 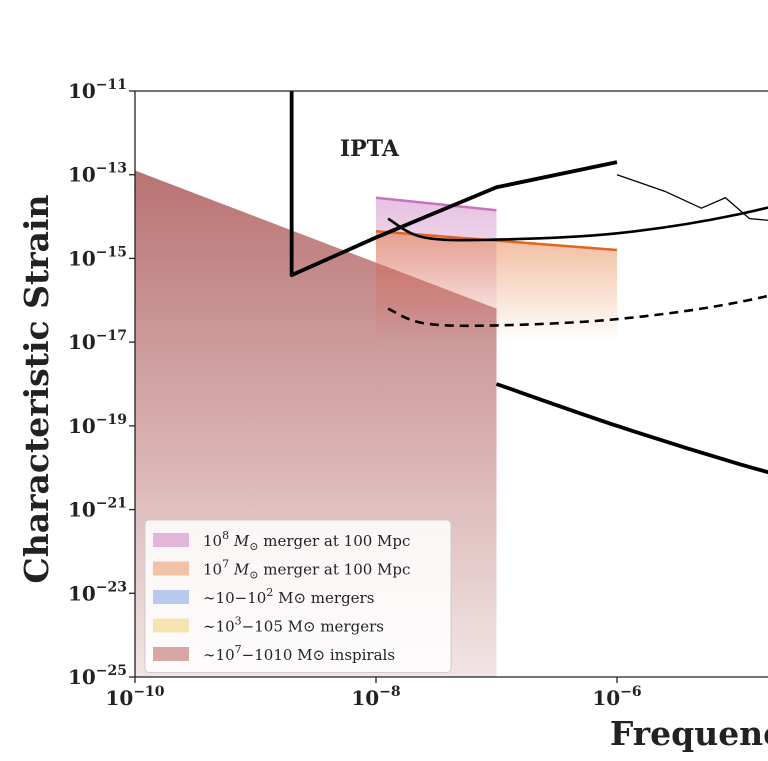 I want to click on x-tick-label: 10⁻⁸, so click(x=375, y=697).